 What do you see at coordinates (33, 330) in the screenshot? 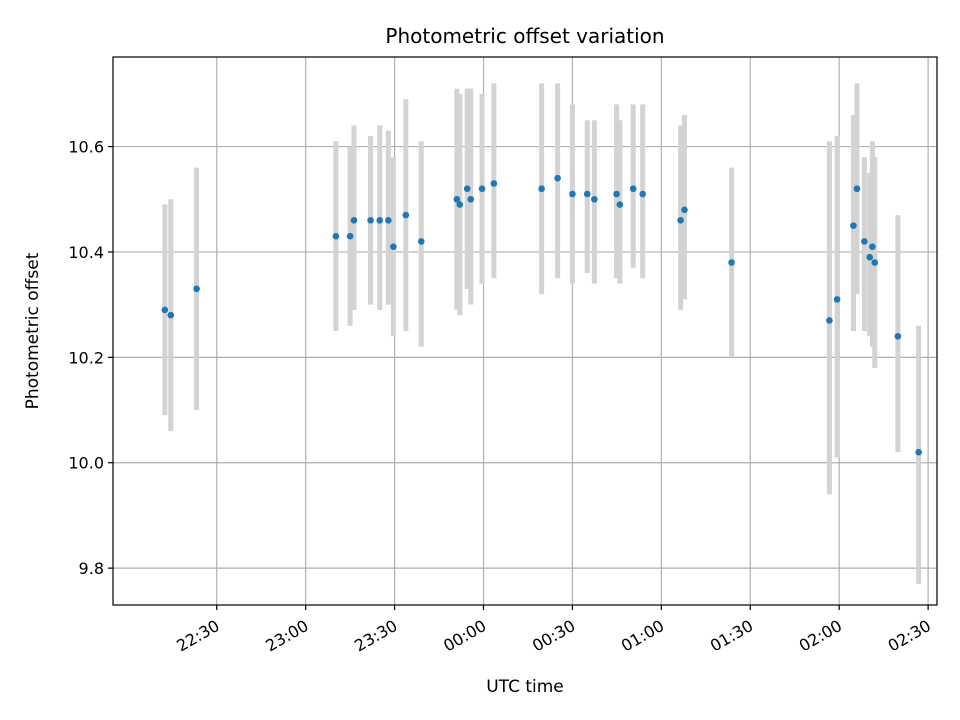
I see `y-axis-label: Photometric offset` at bounding box center [33, 330].